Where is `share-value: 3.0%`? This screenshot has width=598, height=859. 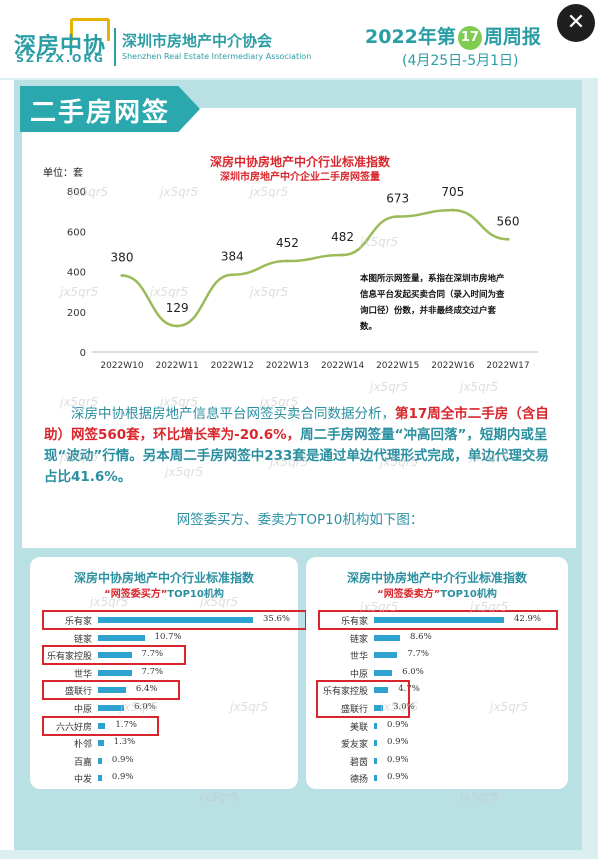
share-value: 3.0% is located at coordinates (404, 707).